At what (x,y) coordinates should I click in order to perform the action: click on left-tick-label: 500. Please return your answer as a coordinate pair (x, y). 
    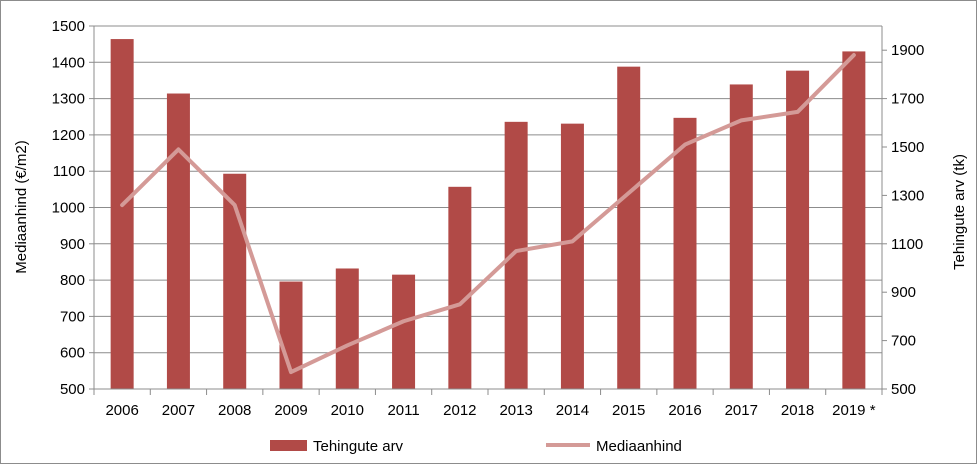
    Looking at the image, I should click on (72, 389).